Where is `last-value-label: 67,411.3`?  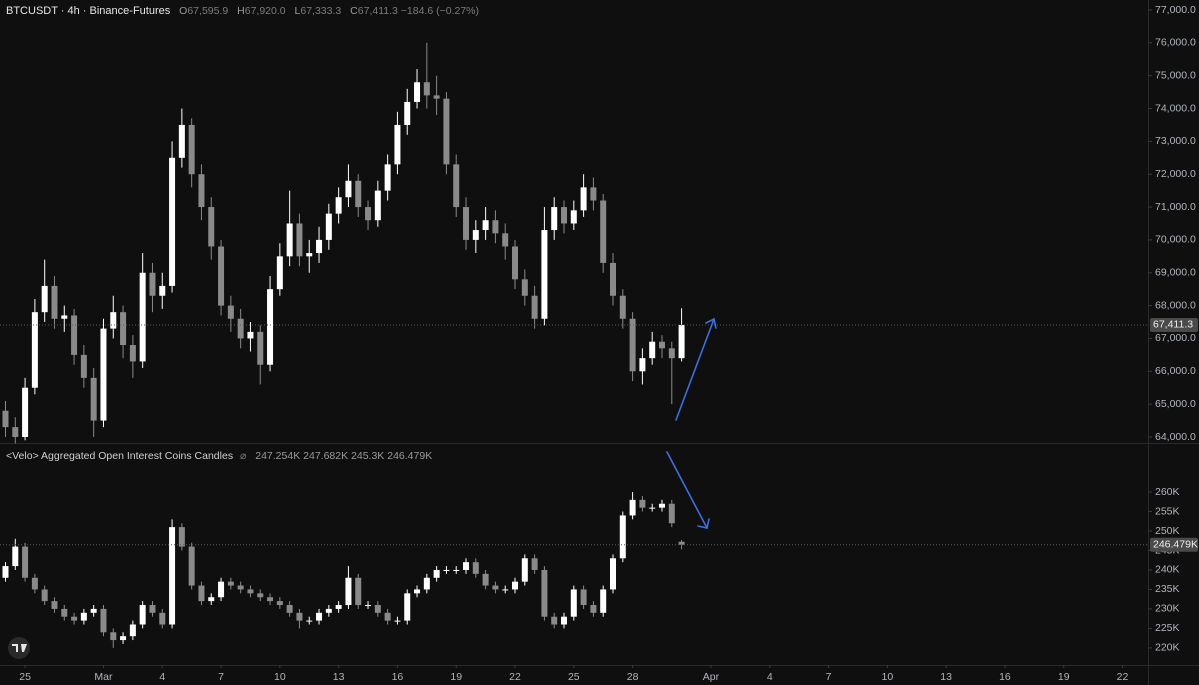
last-value-label: 67,411.3 is located at coordinates (1173, 325).